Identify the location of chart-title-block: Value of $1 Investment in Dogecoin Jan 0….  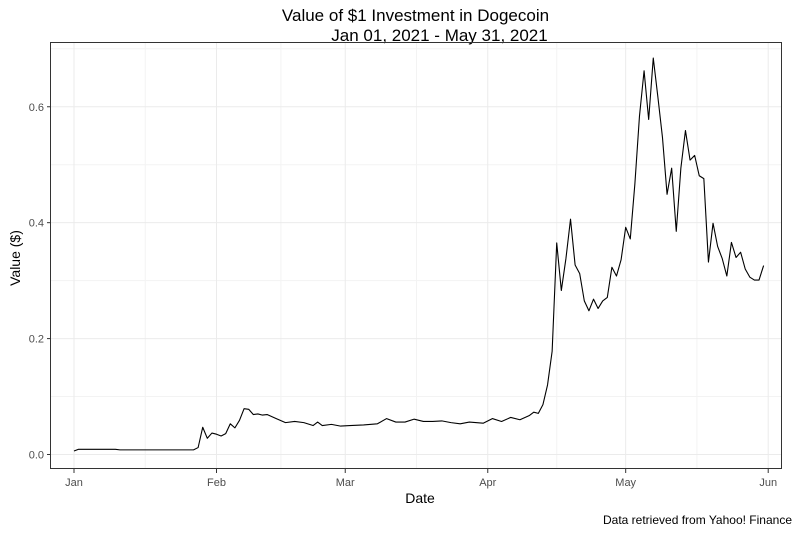
(400, 26).